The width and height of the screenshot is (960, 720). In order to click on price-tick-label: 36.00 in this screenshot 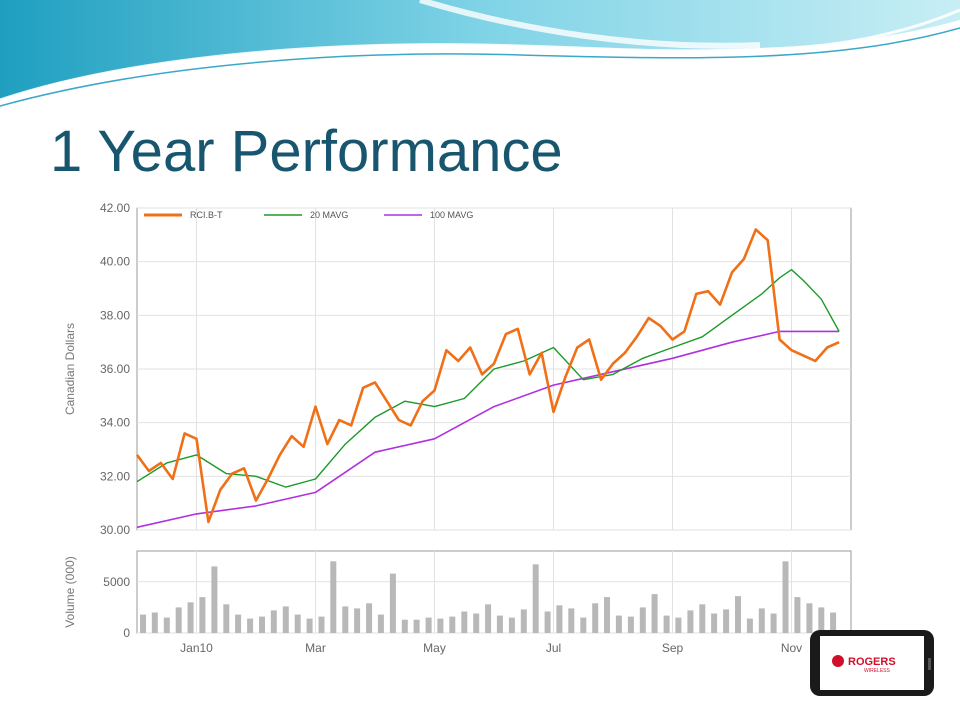, I will do `click(115, 369)`.